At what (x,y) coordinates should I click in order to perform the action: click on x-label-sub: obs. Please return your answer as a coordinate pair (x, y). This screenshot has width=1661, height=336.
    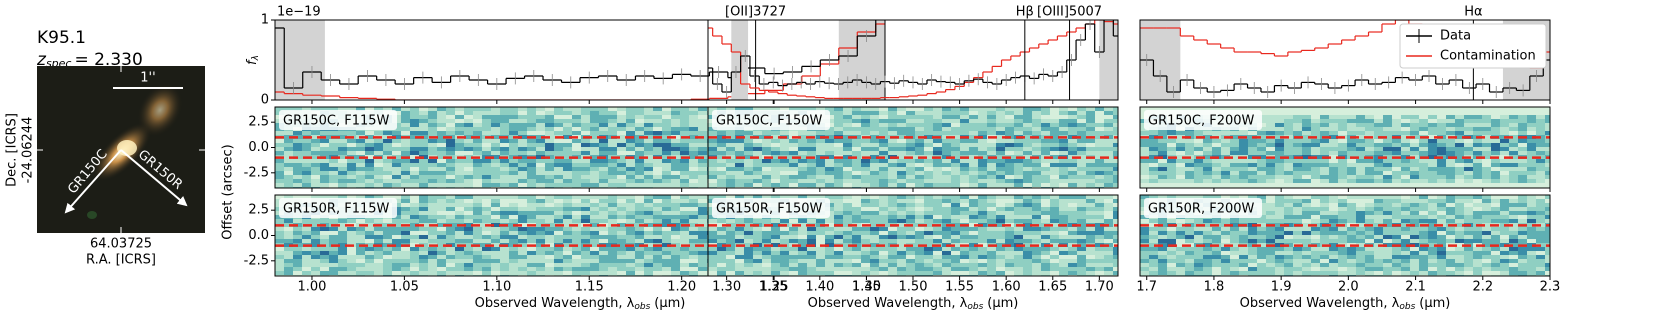
    Looking at the image, I should click on (642, 307).